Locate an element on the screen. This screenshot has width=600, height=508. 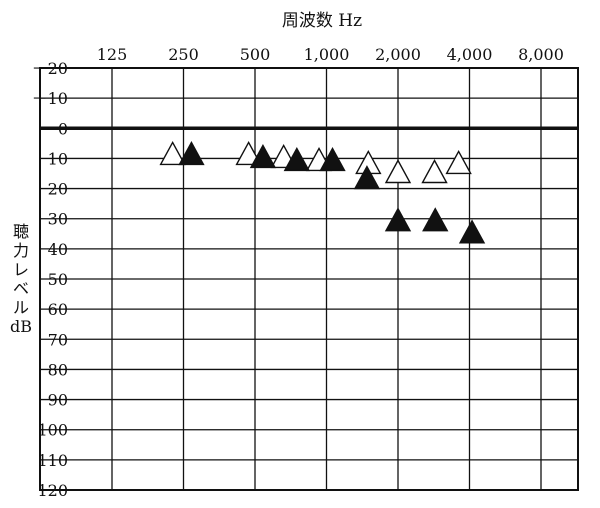
y-tick-label: 10 is located at coordinates (58, 158).